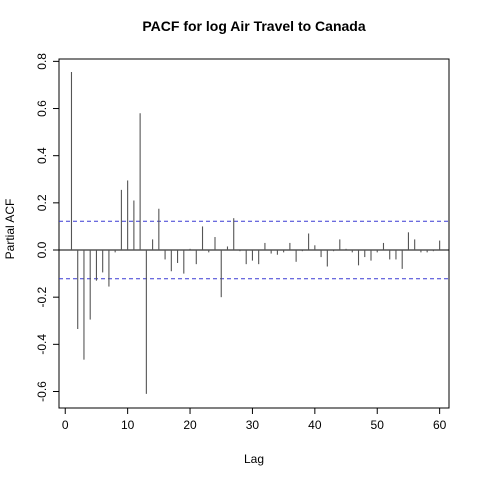 The height and width of the screenshot is (480, 480). What do you see at coordinates (42, 155) in the screenshot?
I see `y-tick-label-0.4: 0.4` at bounding box center [42, 155].